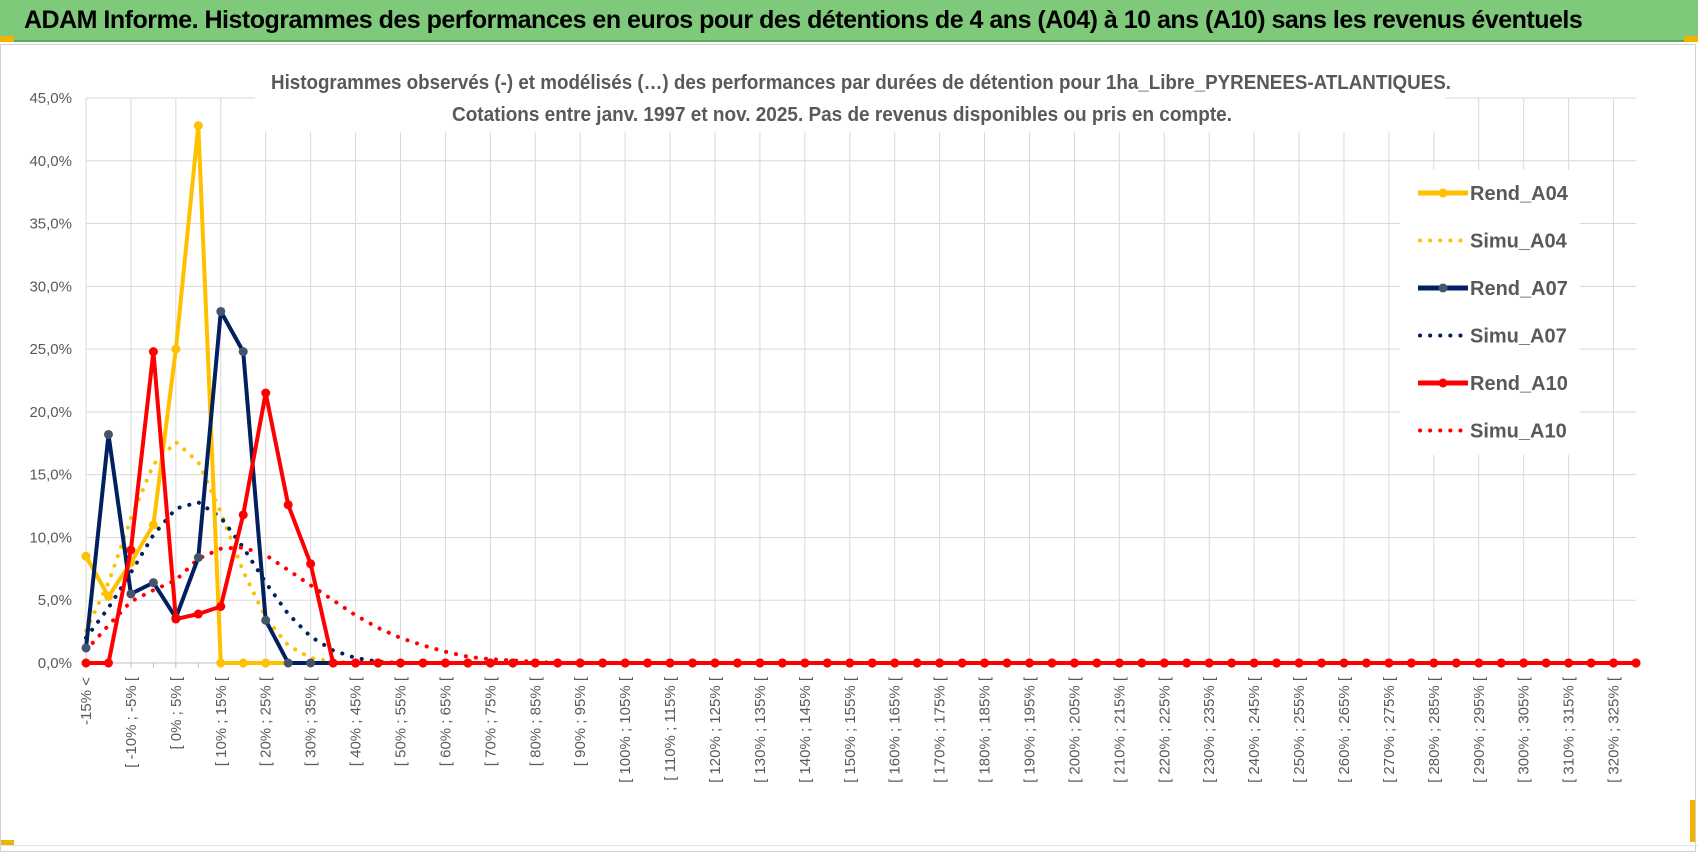 This screenshot has height=854, width=1698. Describe the element at coordinates (849, 845) in the screenshot. I see `divider` at that location.